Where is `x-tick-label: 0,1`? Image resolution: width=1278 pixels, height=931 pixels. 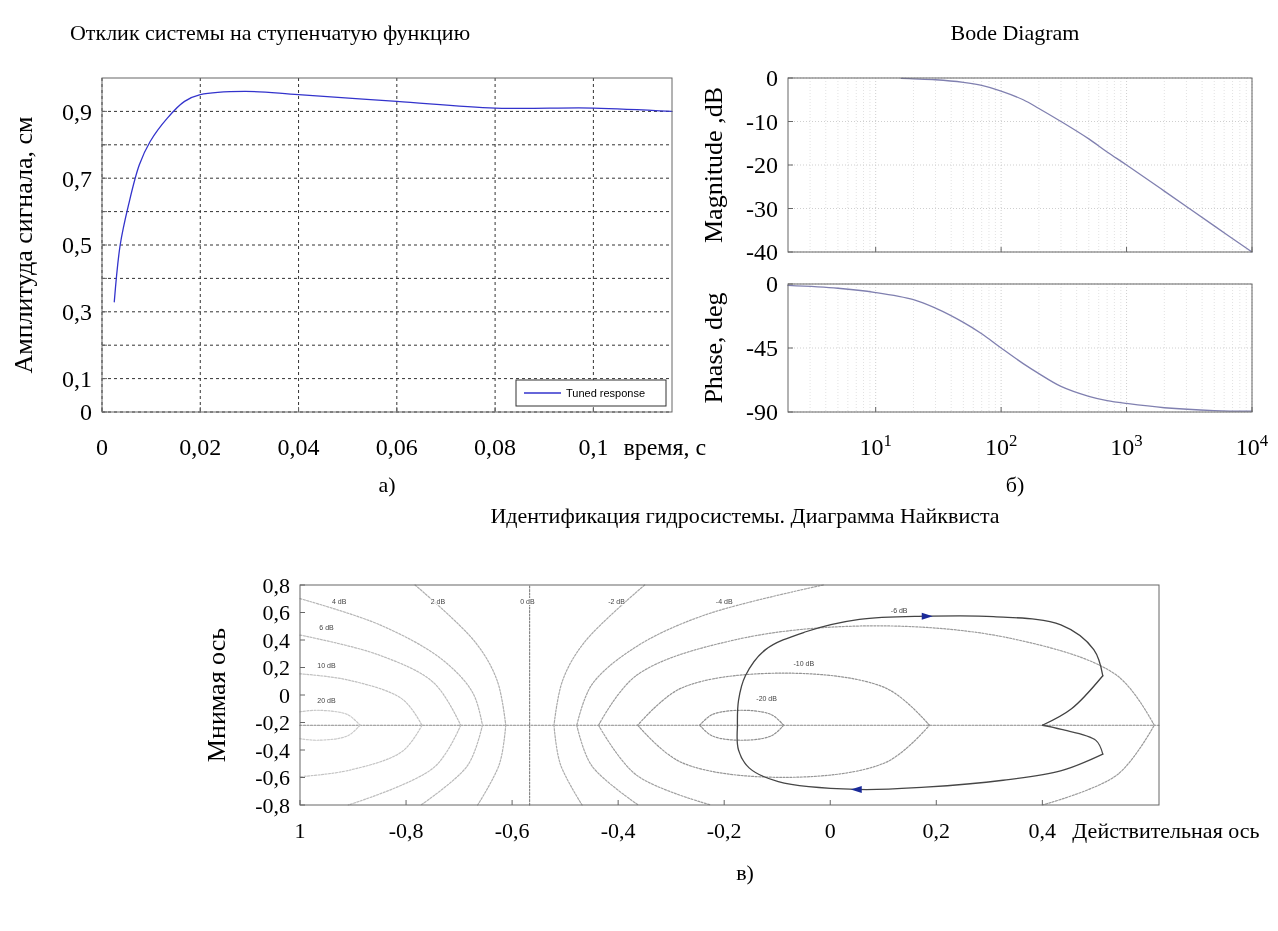
x-tick-label: 0,1 is located at coordinates (593, 447).